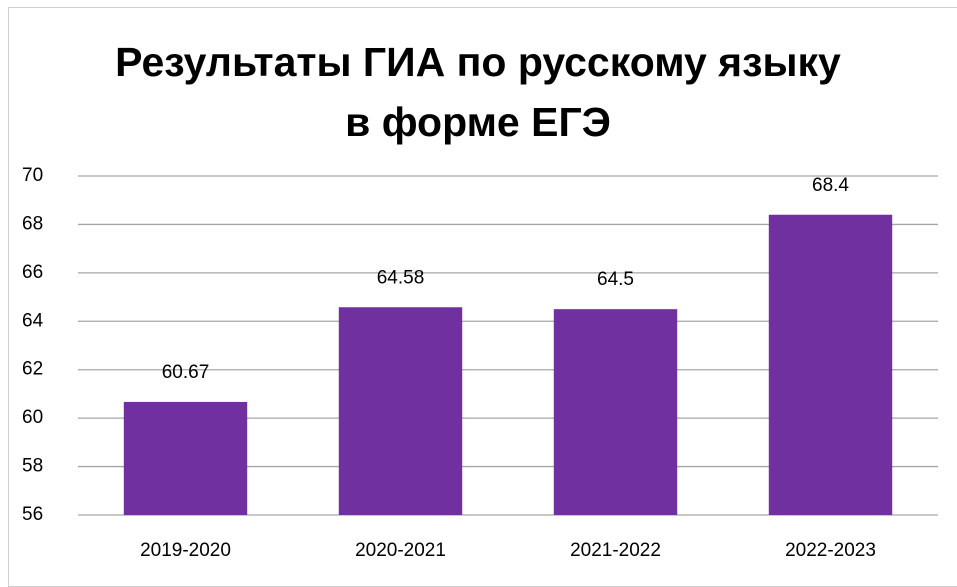 Image resolution: width=957 pixels, height=587 pixels. Describe the element at coordinates (32, 417) in the screenshot. I see `y-tick-label: 60` at that location.